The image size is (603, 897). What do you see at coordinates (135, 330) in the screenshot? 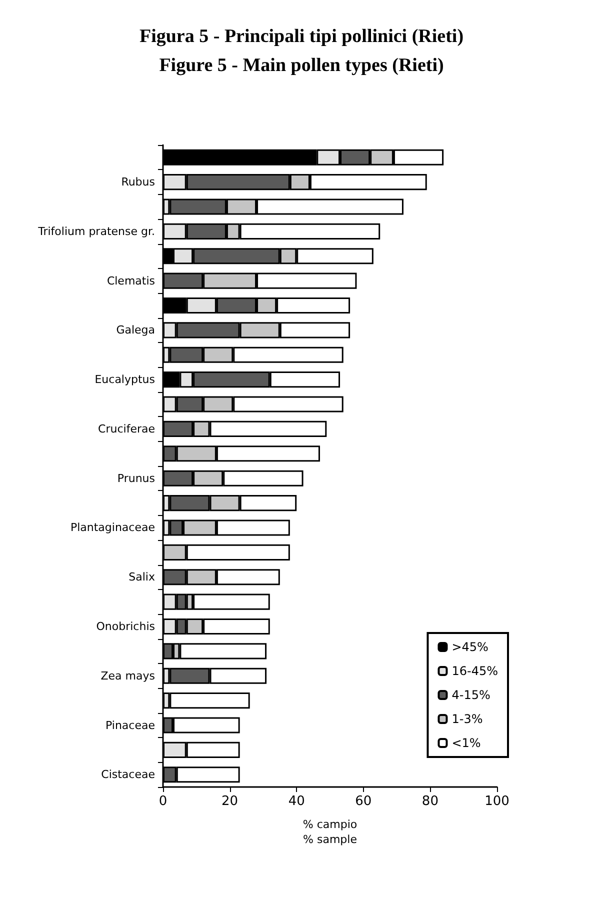
I see `y-tick-label: Galega` at bounding box center [135, 330].